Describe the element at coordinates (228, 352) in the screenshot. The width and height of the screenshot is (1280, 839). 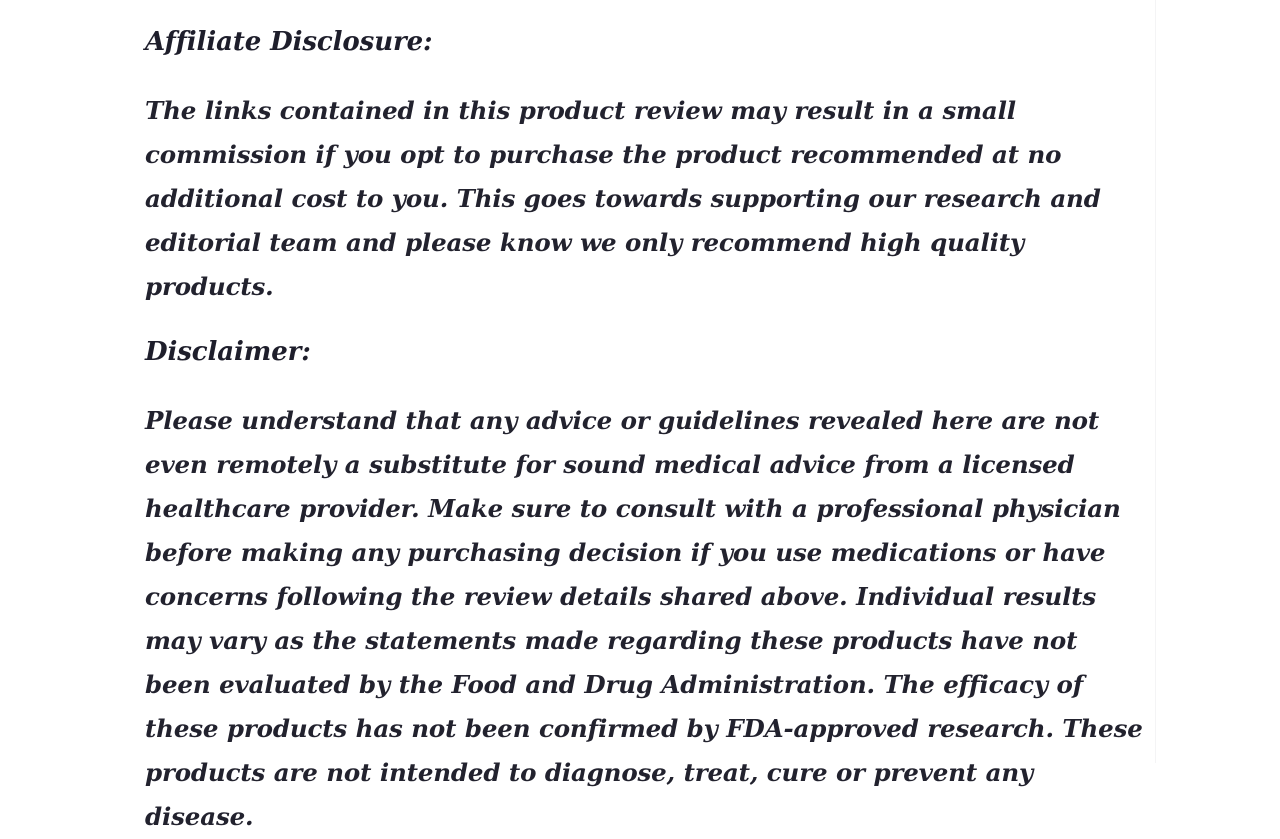
I see `disclaimer-heading: Disclaimer:` at that location.